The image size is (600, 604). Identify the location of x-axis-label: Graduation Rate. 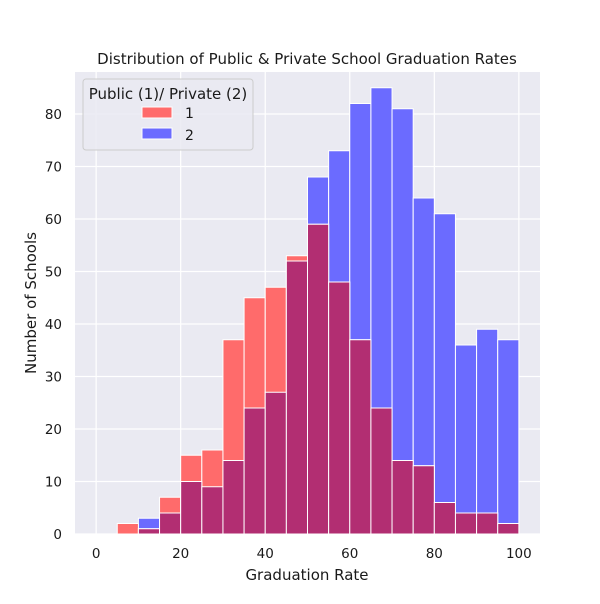
(306, 575).